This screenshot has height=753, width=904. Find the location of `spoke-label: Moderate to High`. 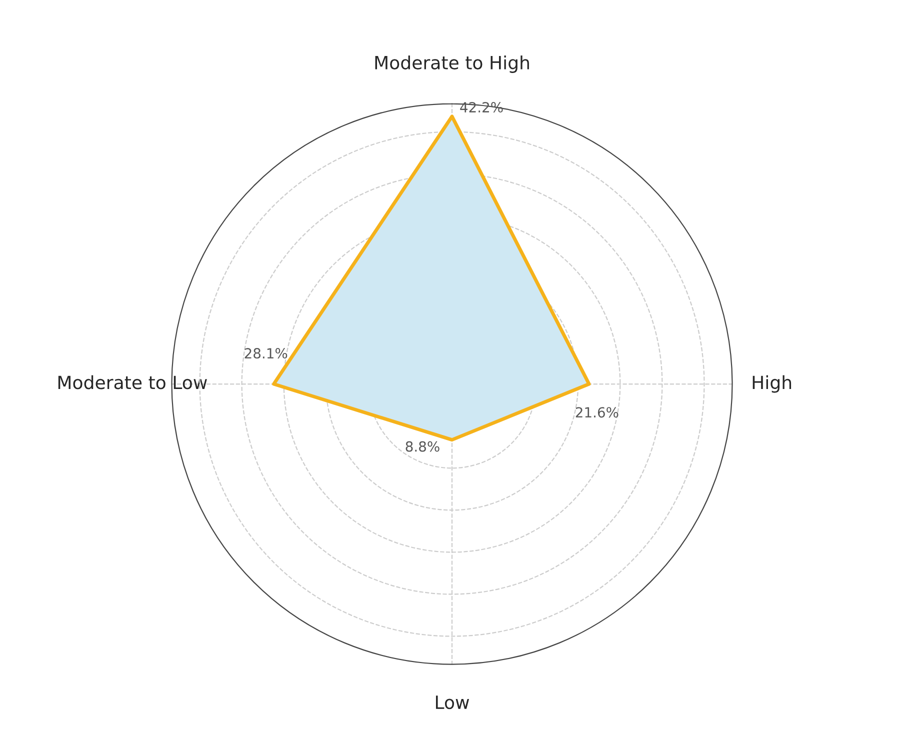

spoke-label: Moderate to High is located at coordinates (452, 64).